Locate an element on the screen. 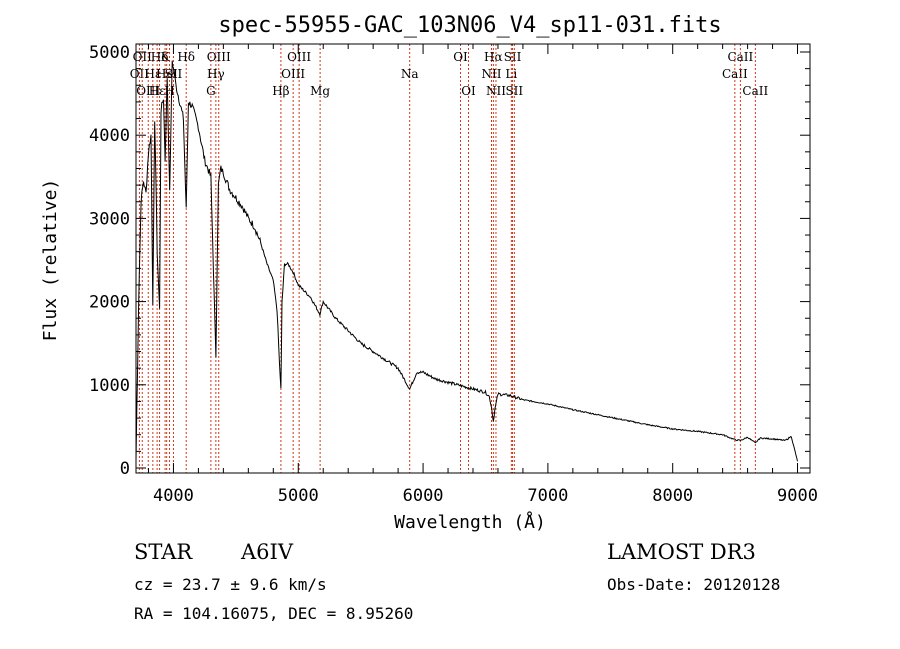 Image resolution: width=900 pixels, height=649 pixels. line-label: Na is located at coordinates (410, 74).